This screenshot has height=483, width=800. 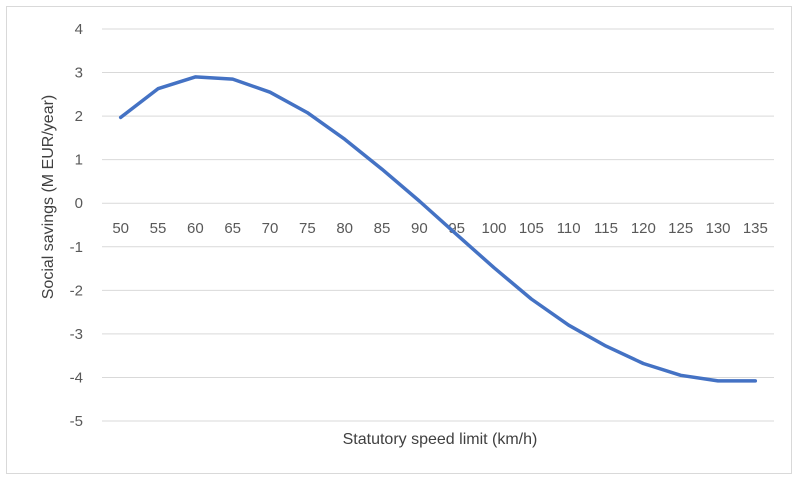 What do you see at coordinates (195, 228) in the screenshot?
I see `x-tick-label: 60` at bounding box center [195, 228].